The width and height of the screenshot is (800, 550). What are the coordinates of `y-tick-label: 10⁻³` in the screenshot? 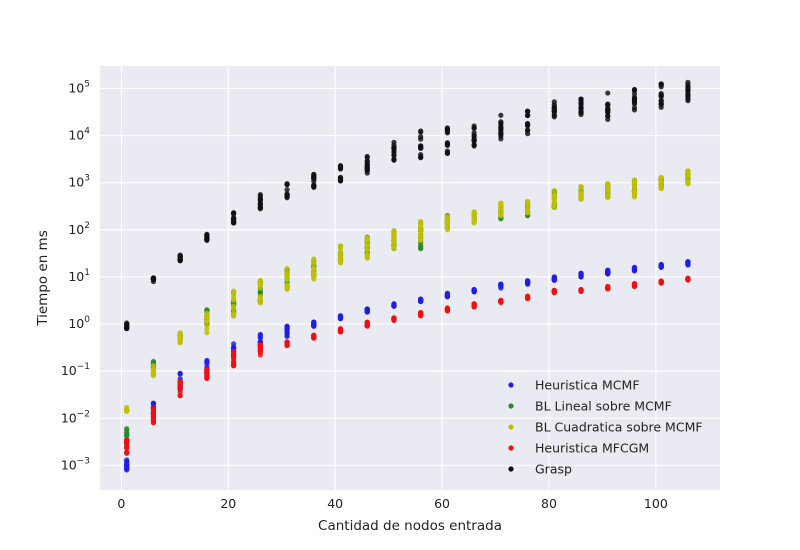 It's located at (75, 464).